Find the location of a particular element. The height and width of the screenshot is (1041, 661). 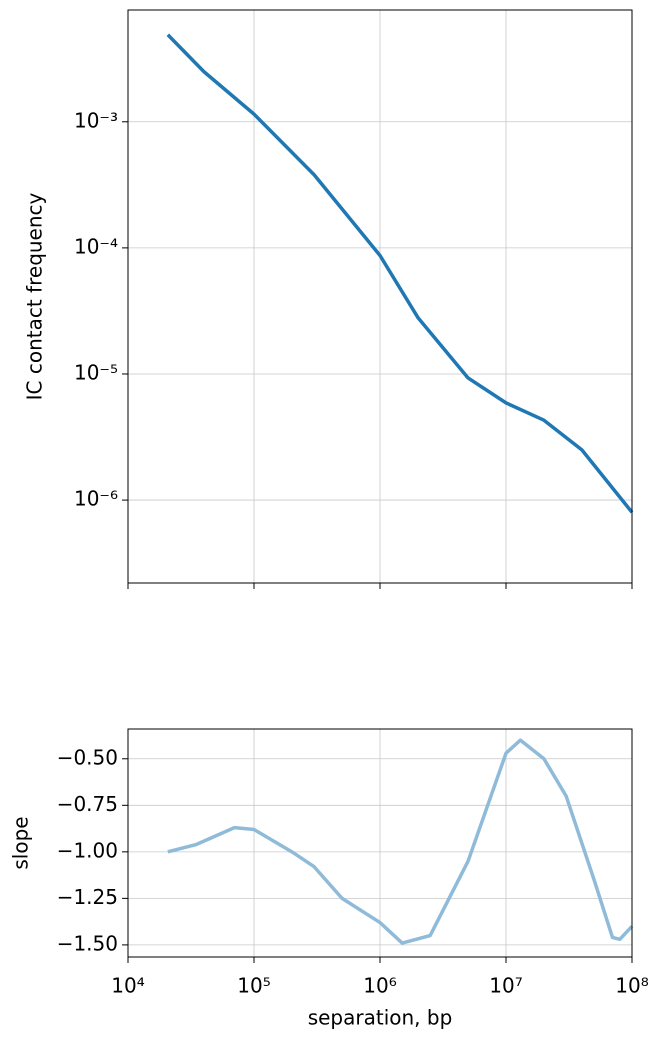

y-tick-label: −1.00 is located at coordinates (87, 850).